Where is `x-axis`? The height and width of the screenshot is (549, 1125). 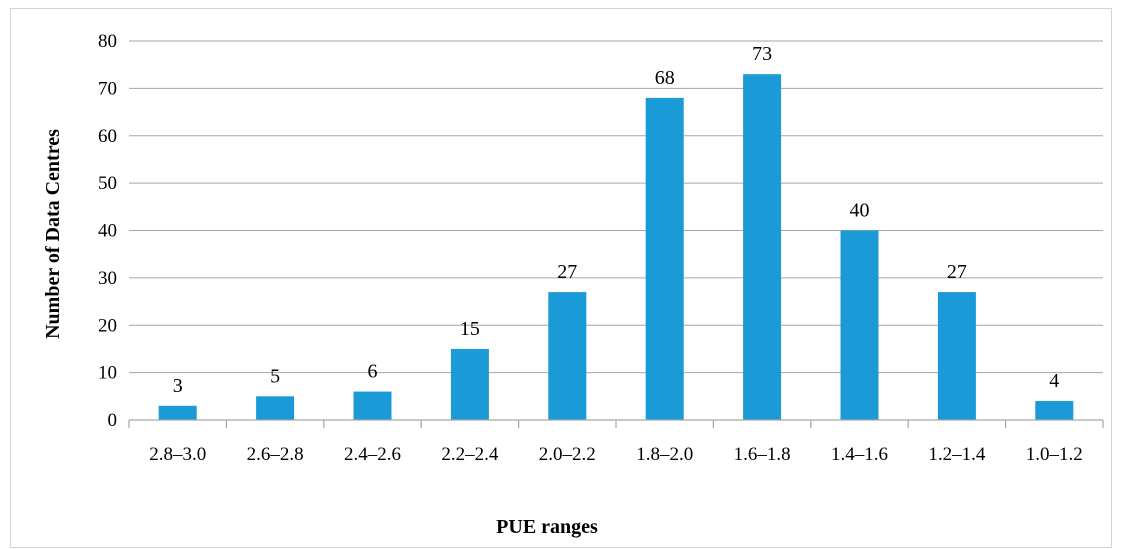
x-axis is located at coordinates (616, 423).